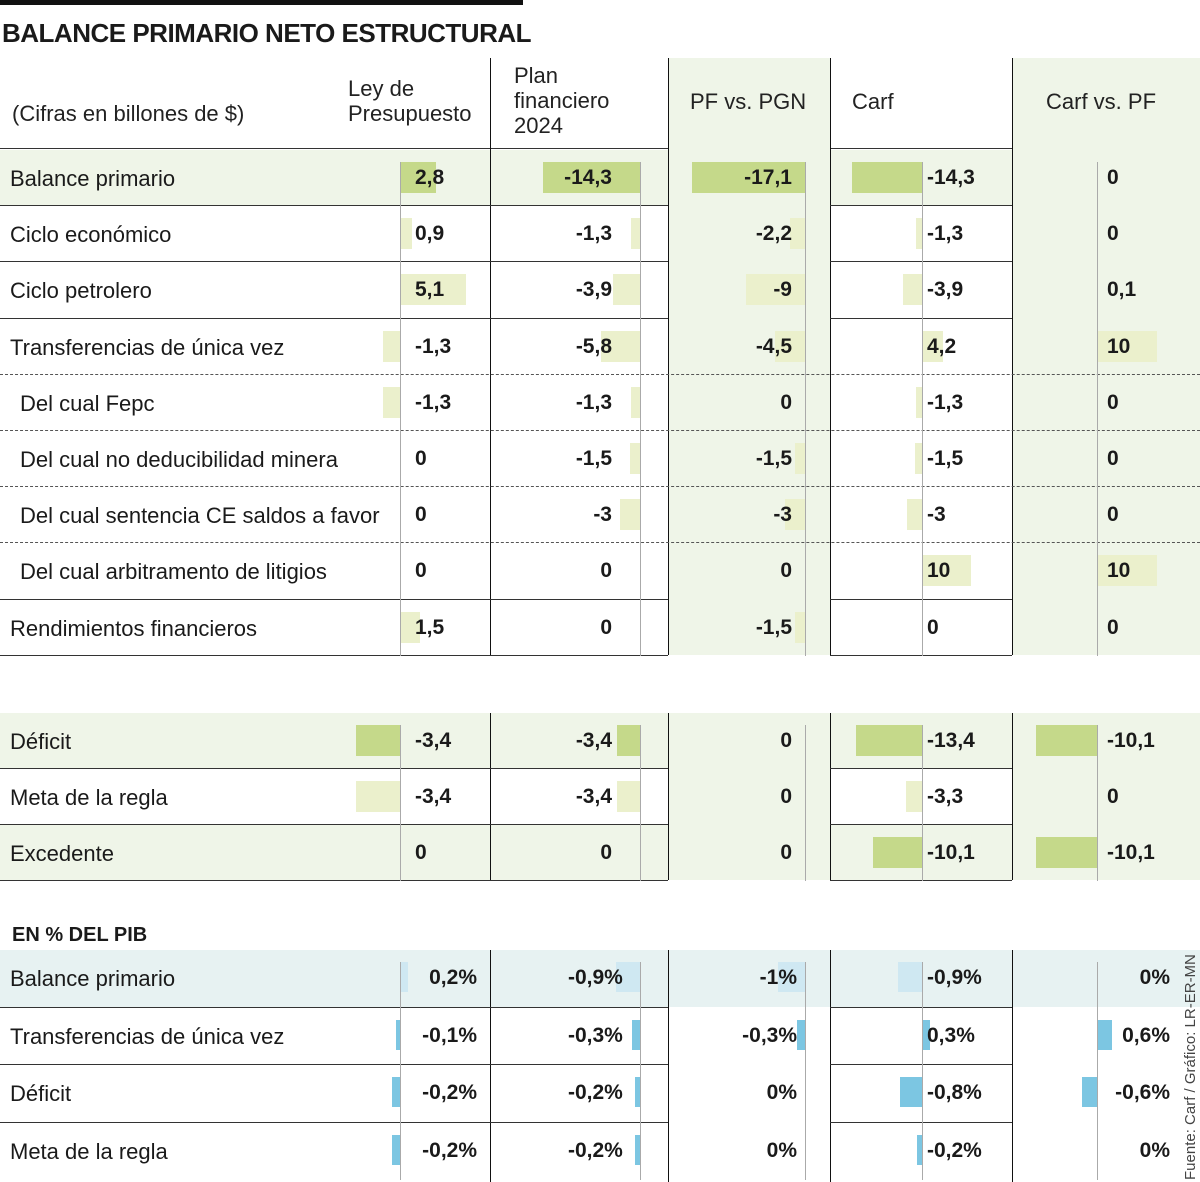 The image size is (1200, 1182). Describe the element at coordinates (768, 177) in the screenshot. I see `value-cell: -17,1` at that location.